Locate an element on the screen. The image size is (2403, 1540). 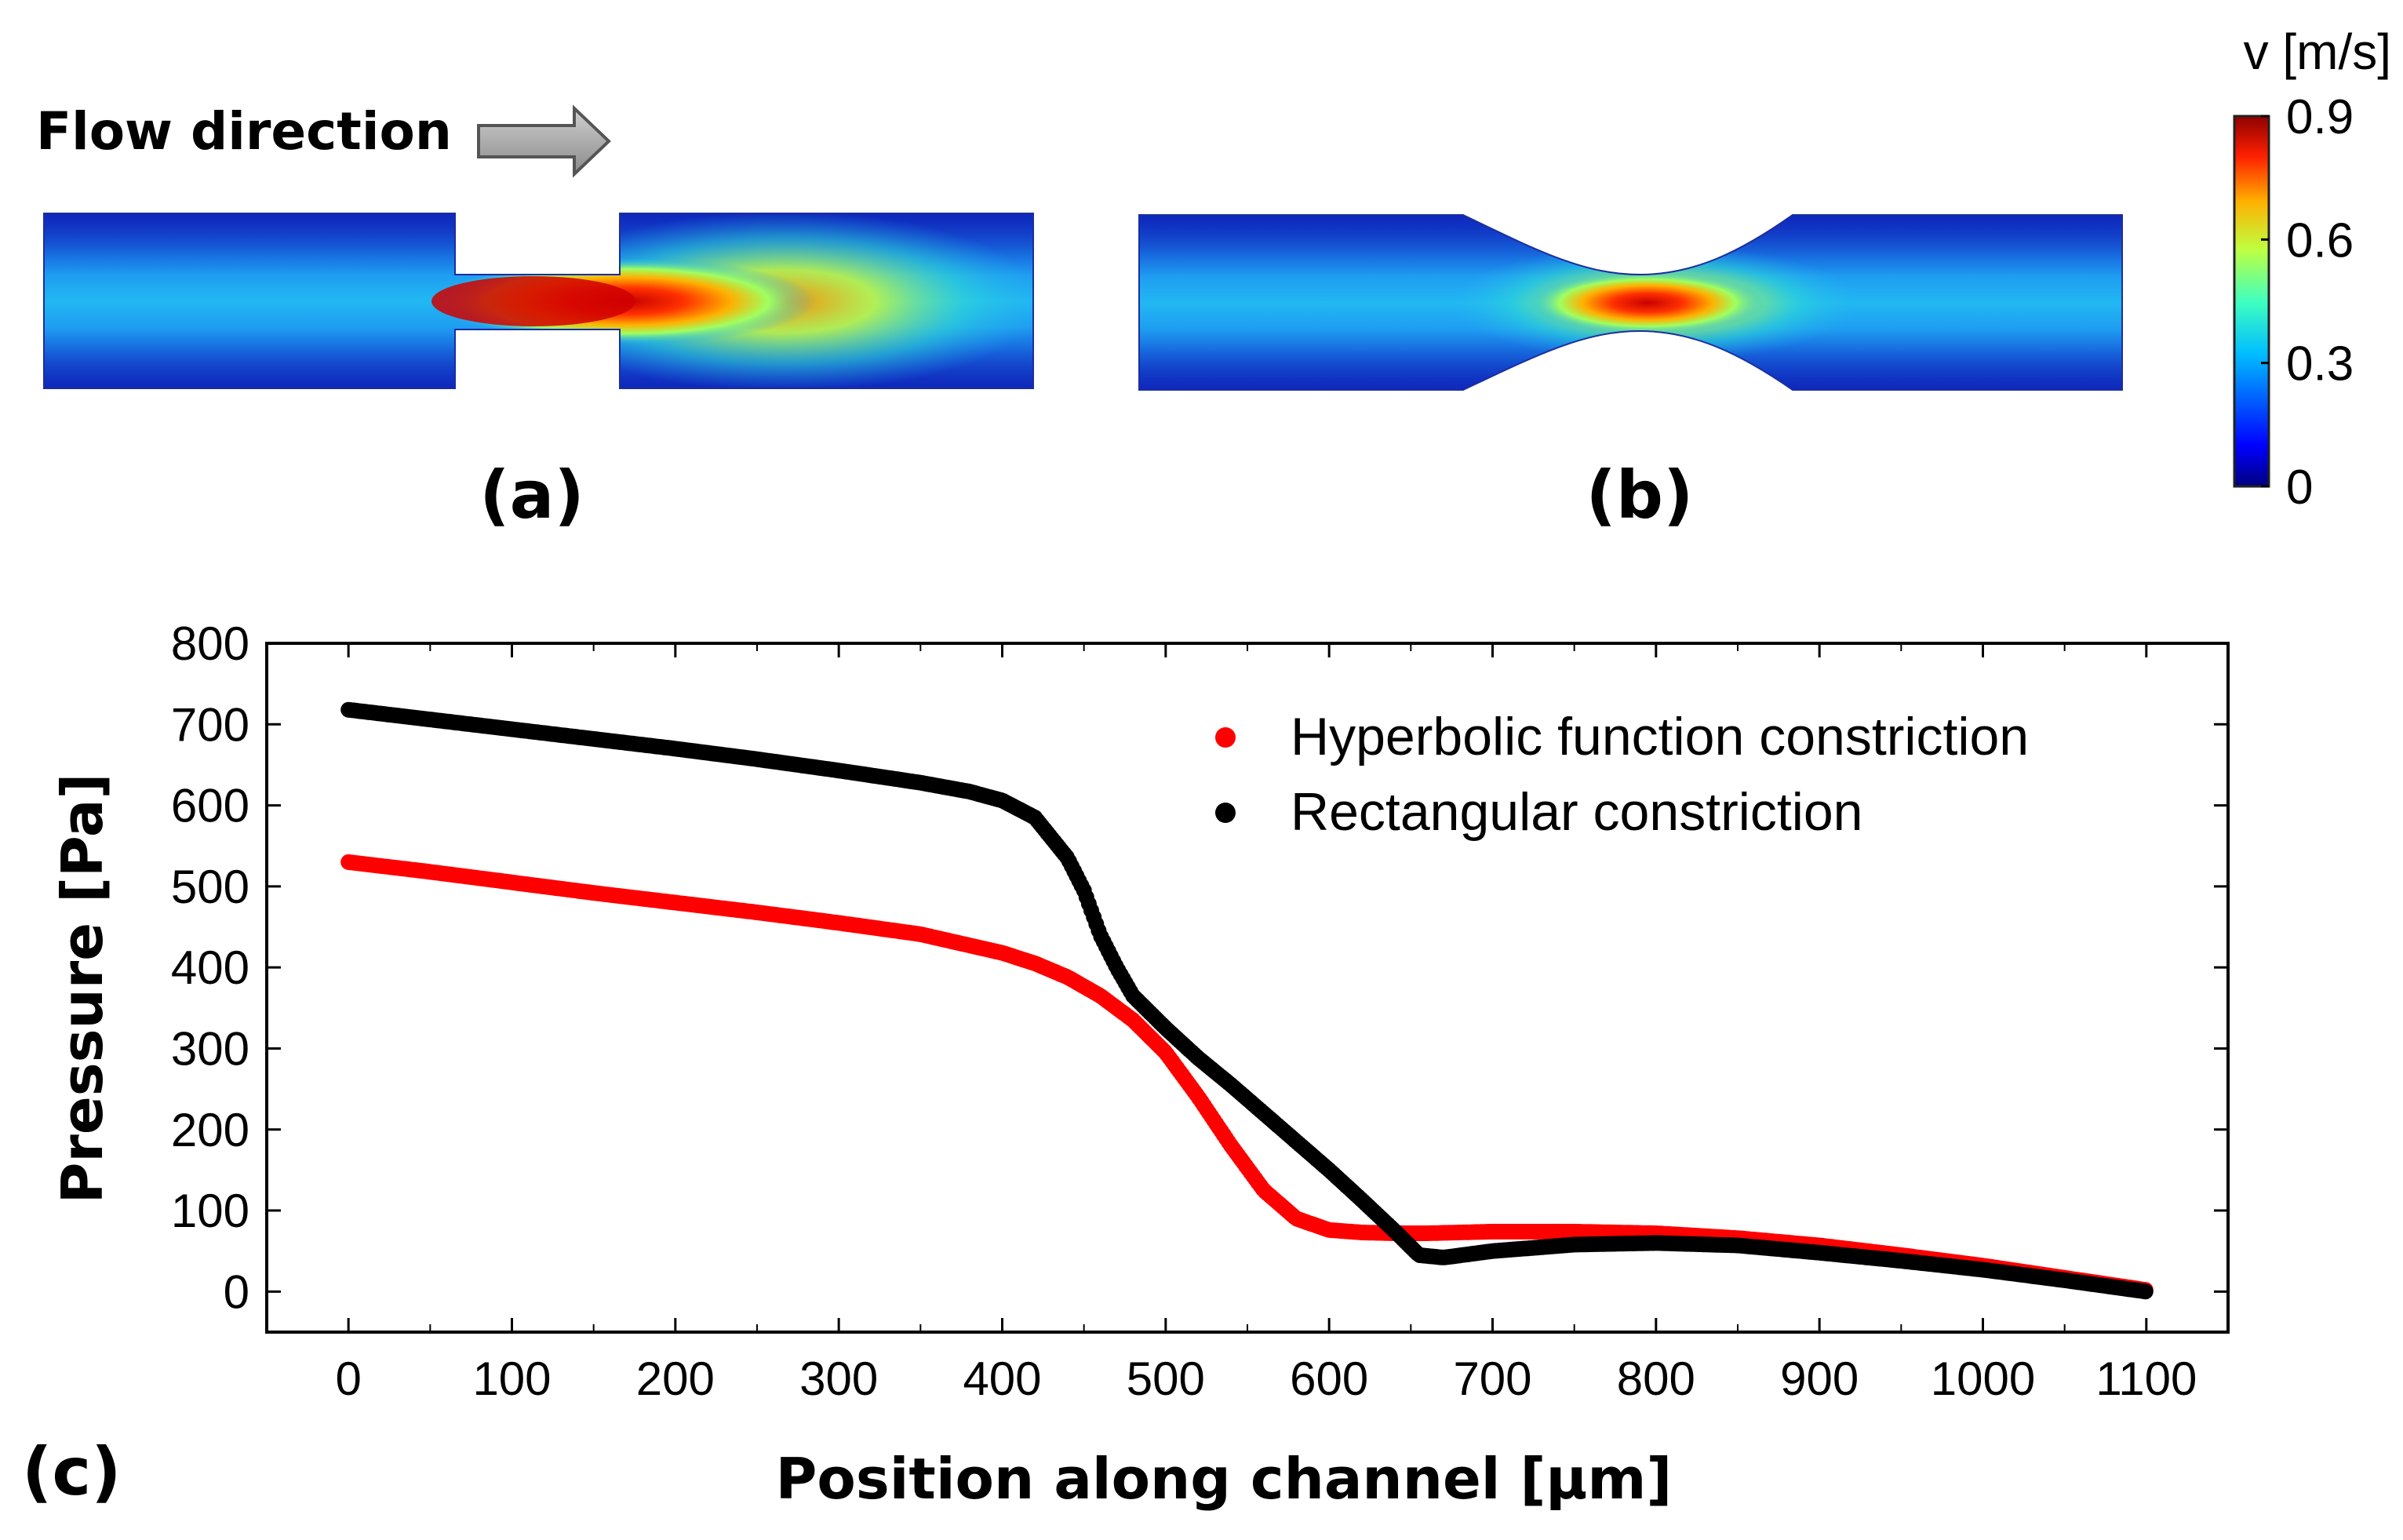
y-tick-label: 600 is located at coordinates (210, 806).